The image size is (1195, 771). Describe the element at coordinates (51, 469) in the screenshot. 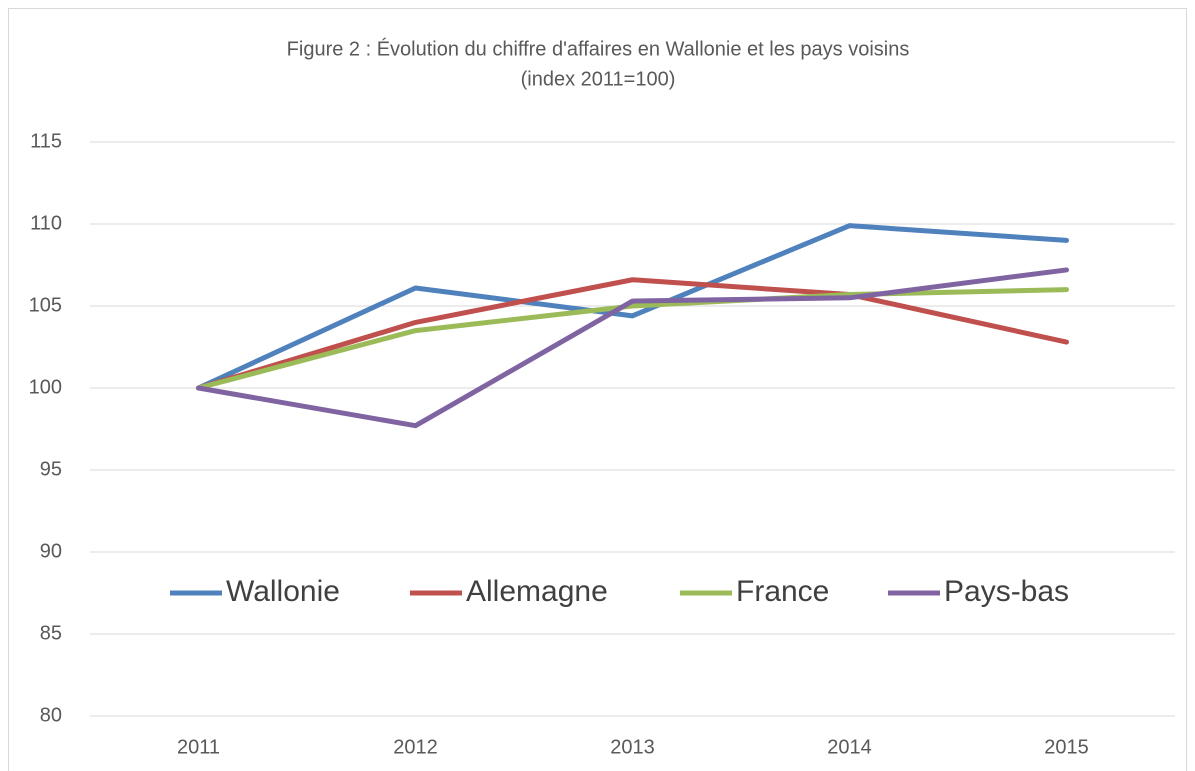

I see `y-tick-label: 95` at that location.